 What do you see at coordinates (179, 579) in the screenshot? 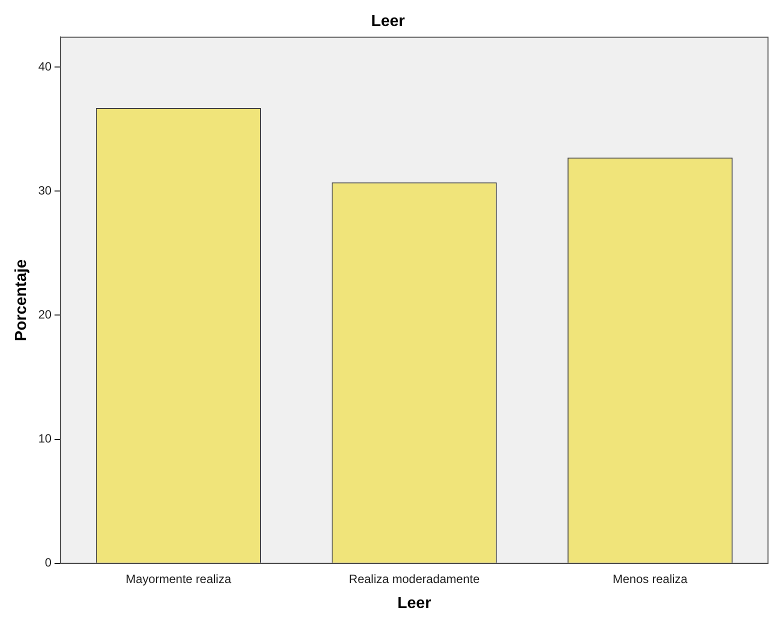
I see `x-tick-label: Mayormente realiza` at bounding box center [179, 579].